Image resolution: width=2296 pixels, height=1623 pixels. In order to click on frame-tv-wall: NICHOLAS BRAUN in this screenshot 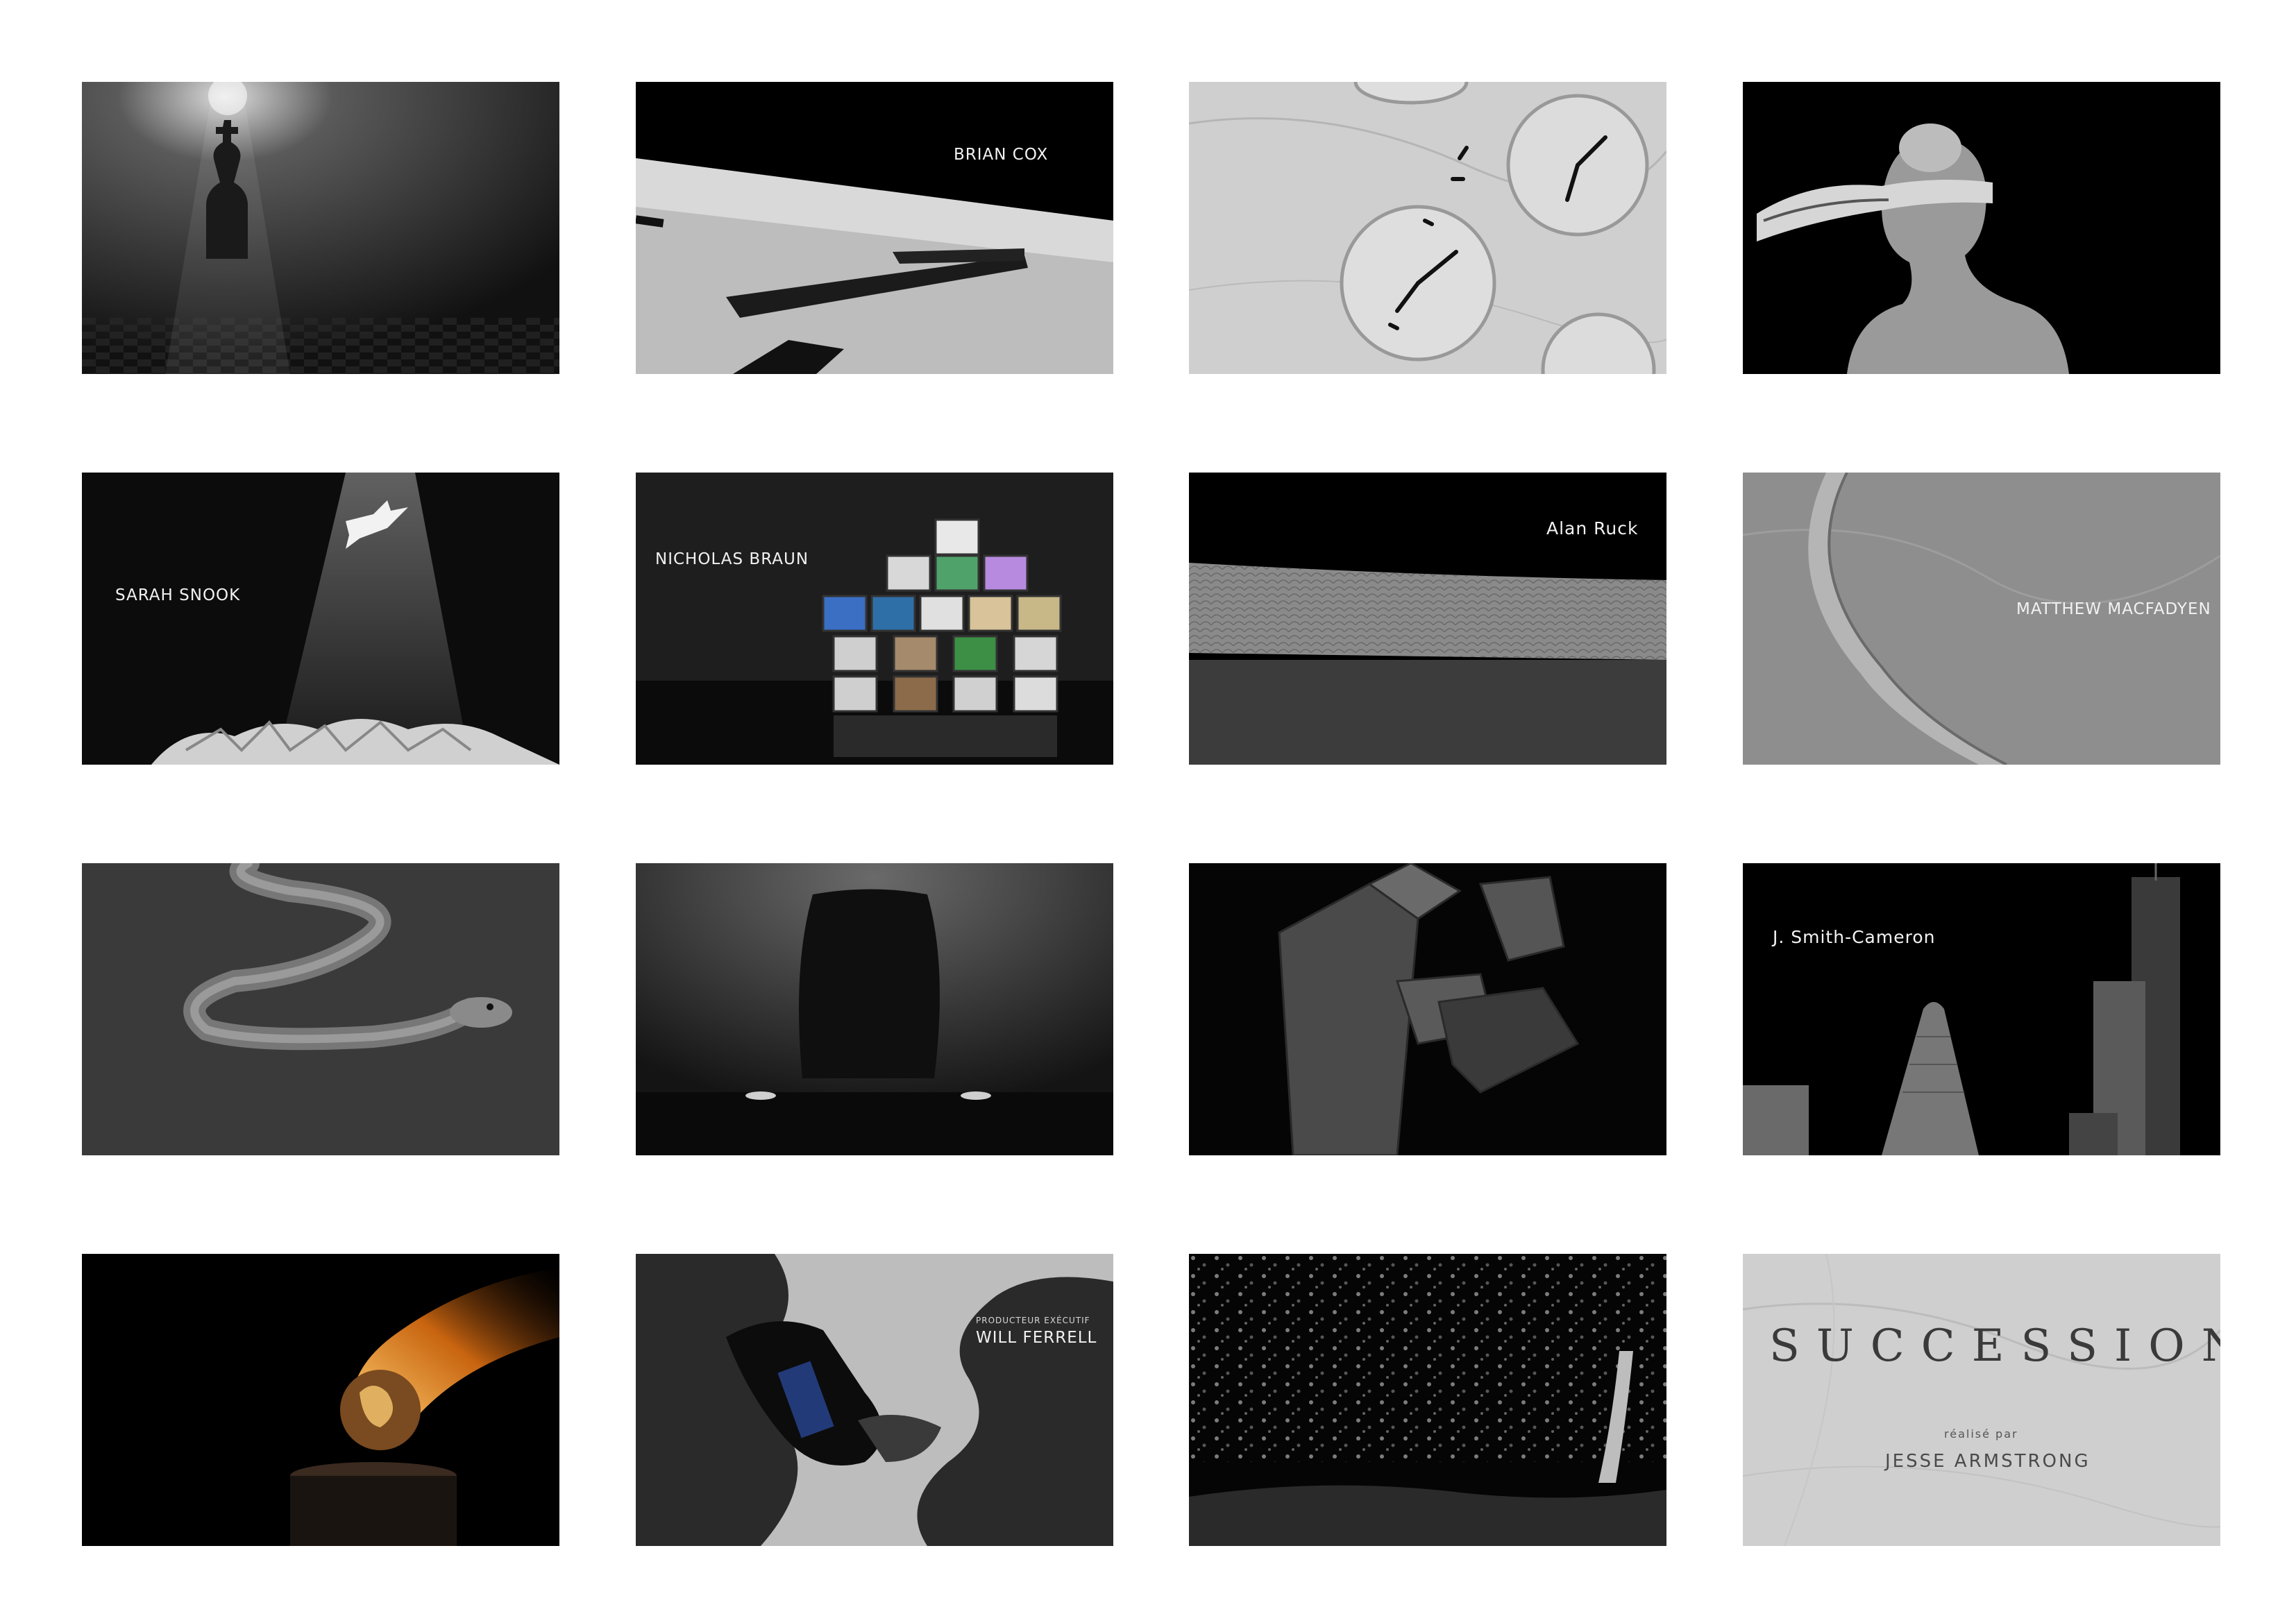, I will do `click(874, 619)`.